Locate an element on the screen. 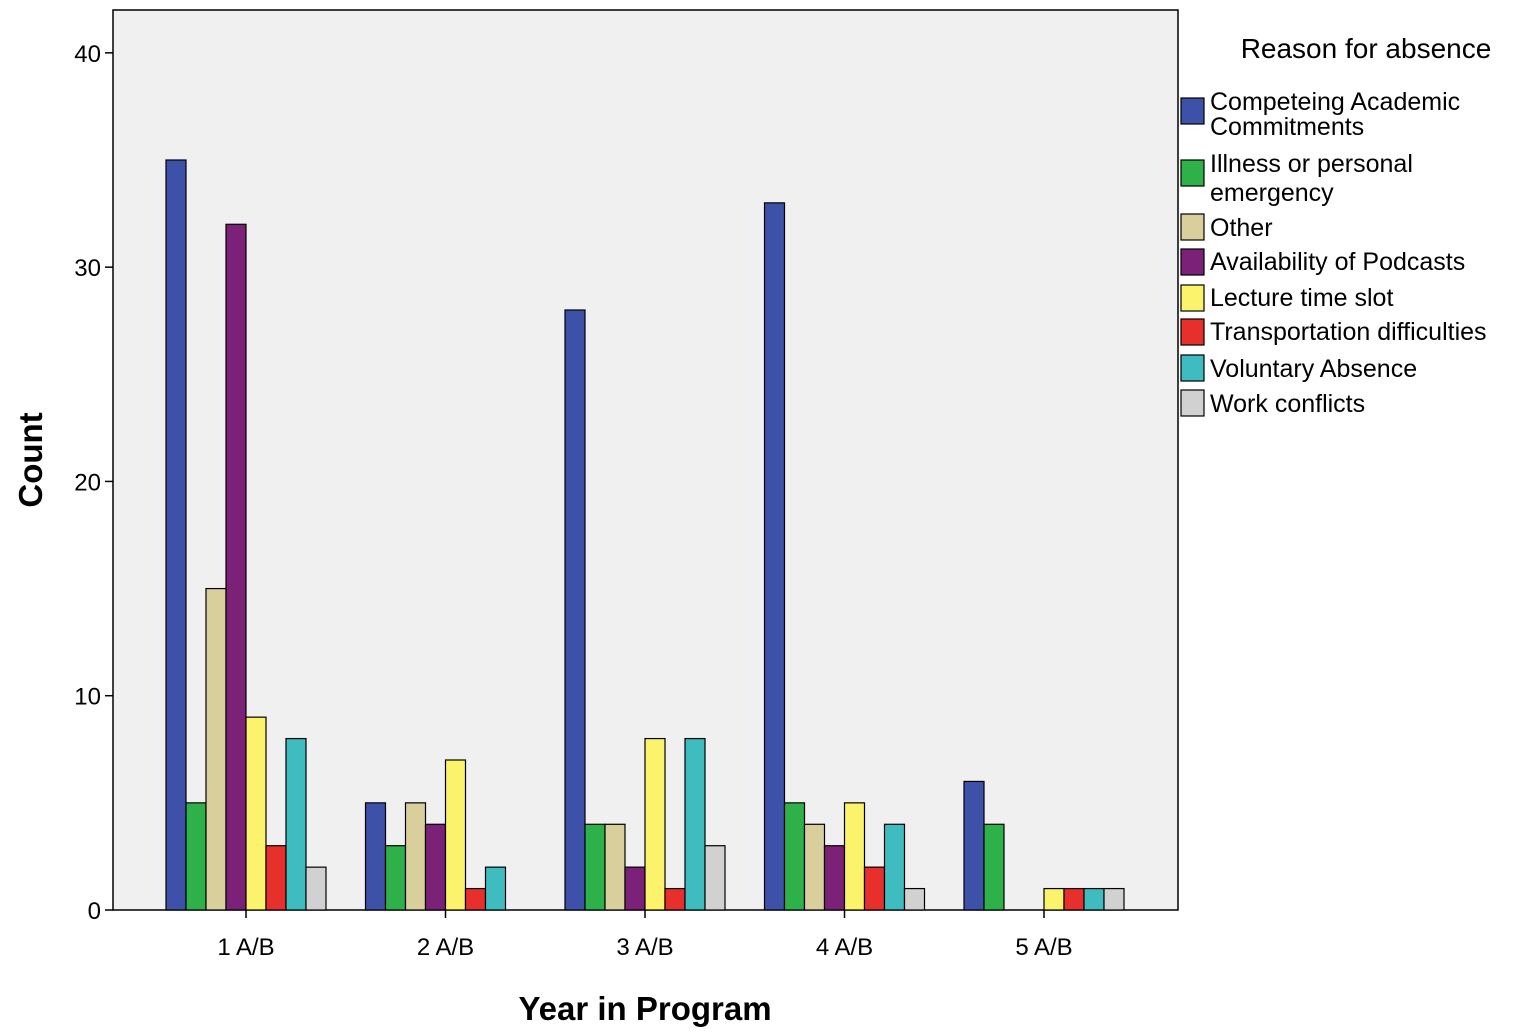 This screenshot has width=1537, height=1035. x-axis: 1 A/B 2 A/B 3 A/B 4 A/B 5 A/B is located at coordinates (645, 935).